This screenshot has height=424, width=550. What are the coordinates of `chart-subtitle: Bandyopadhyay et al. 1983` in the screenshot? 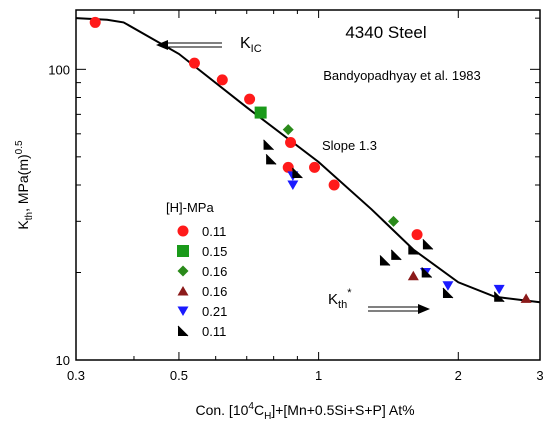 It's located at (402, 75).